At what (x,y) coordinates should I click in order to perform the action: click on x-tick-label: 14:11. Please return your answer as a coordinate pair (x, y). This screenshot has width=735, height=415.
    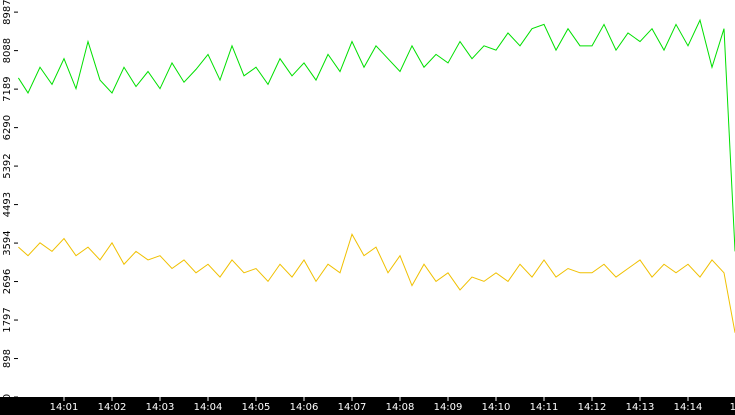
    Looking at the image, I should click on (544, 407).